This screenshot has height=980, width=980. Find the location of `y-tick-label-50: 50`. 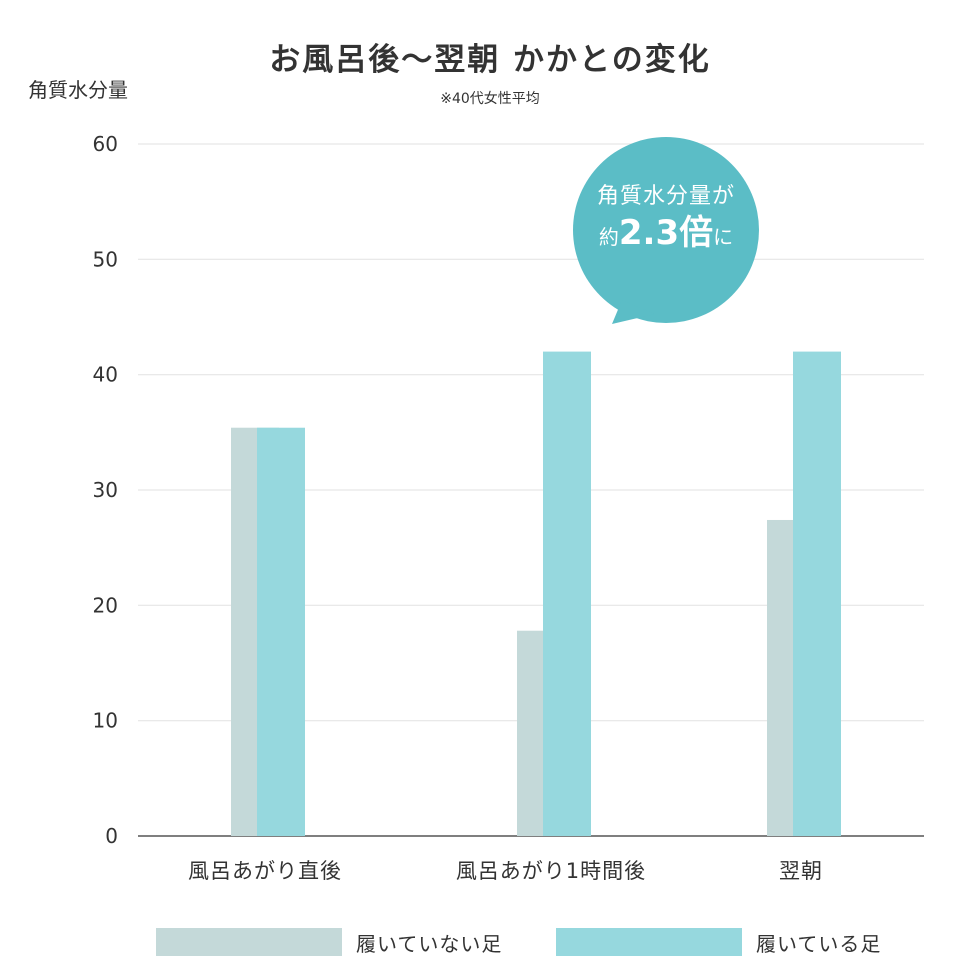

y-tick-label-50: 50 is located at coordinates (105, 259).